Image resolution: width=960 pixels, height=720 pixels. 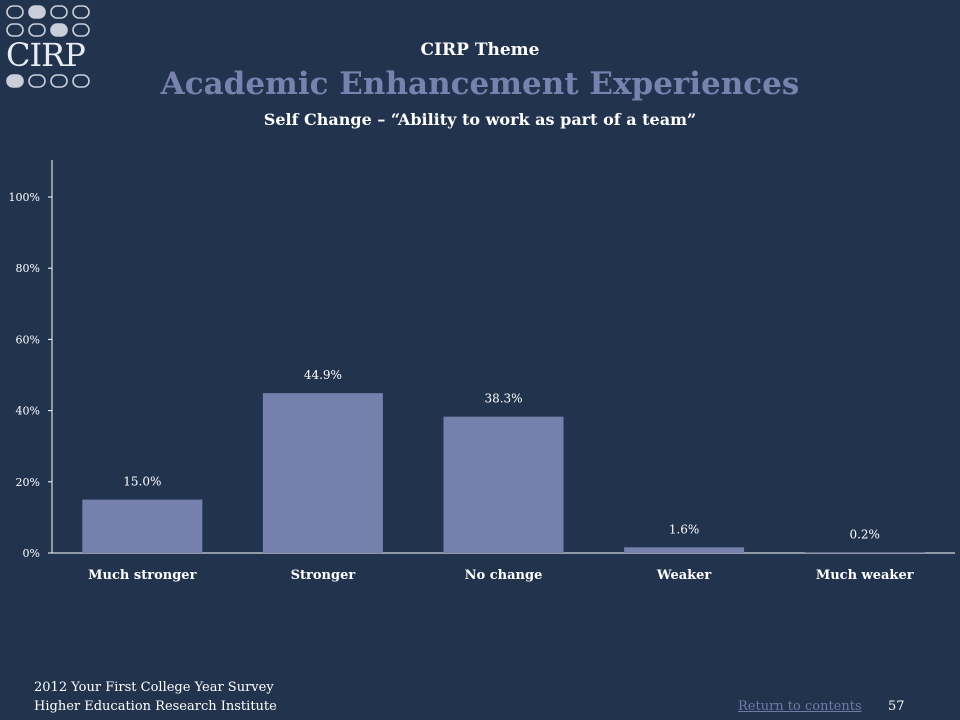 What do you see at coordinates (31, 553) in the screenshot?
I see `y-tick-label: 0%` at bounding box center [31, 553].